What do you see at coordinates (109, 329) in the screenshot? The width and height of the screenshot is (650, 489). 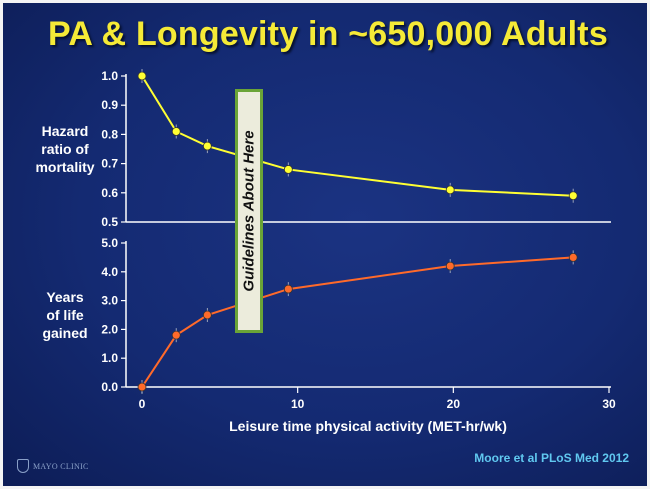 I see `years-y-tick-label: 2.0` at bounding box center [109, 329].